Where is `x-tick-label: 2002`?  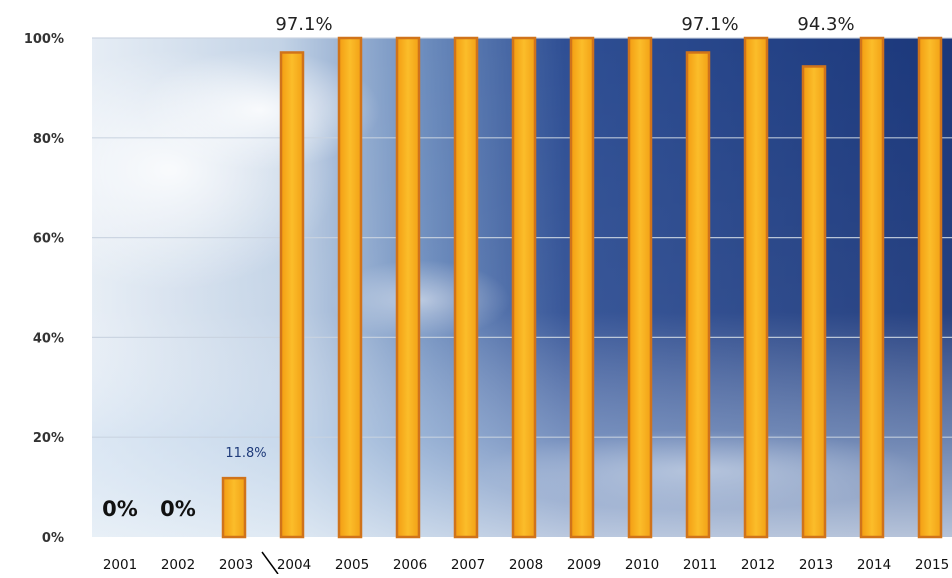 x-tick-label: 2002 is located at coordinates (178, 565).